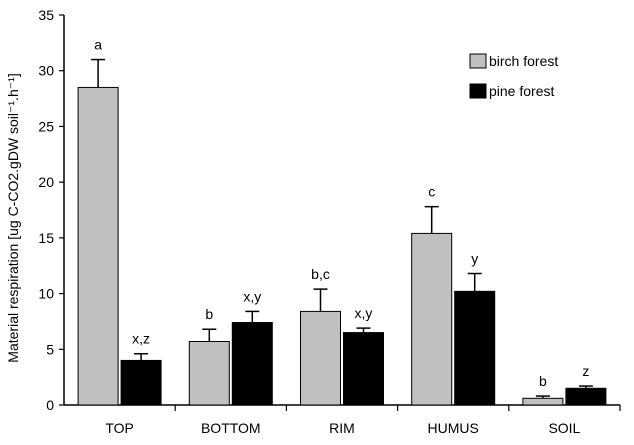  I want to click on significance-label: b,c, so click(320, 274).